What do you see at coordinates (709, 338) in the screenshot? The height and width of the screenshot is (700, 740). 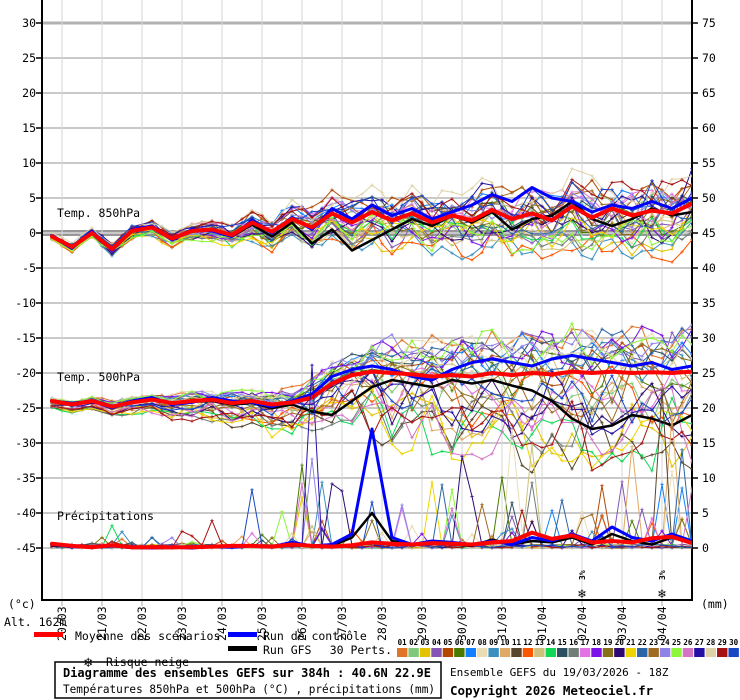 I see `right-tick-label: 30` at bounding box center [709, 338].